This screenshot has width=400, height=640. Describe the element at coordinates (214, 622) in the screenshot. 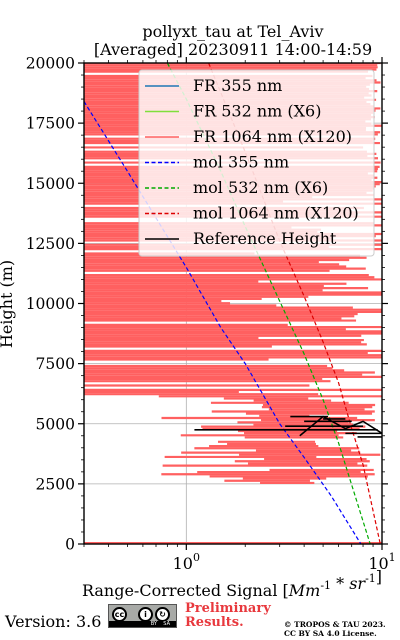

I see `preliminary-line2: Results.` at that location.